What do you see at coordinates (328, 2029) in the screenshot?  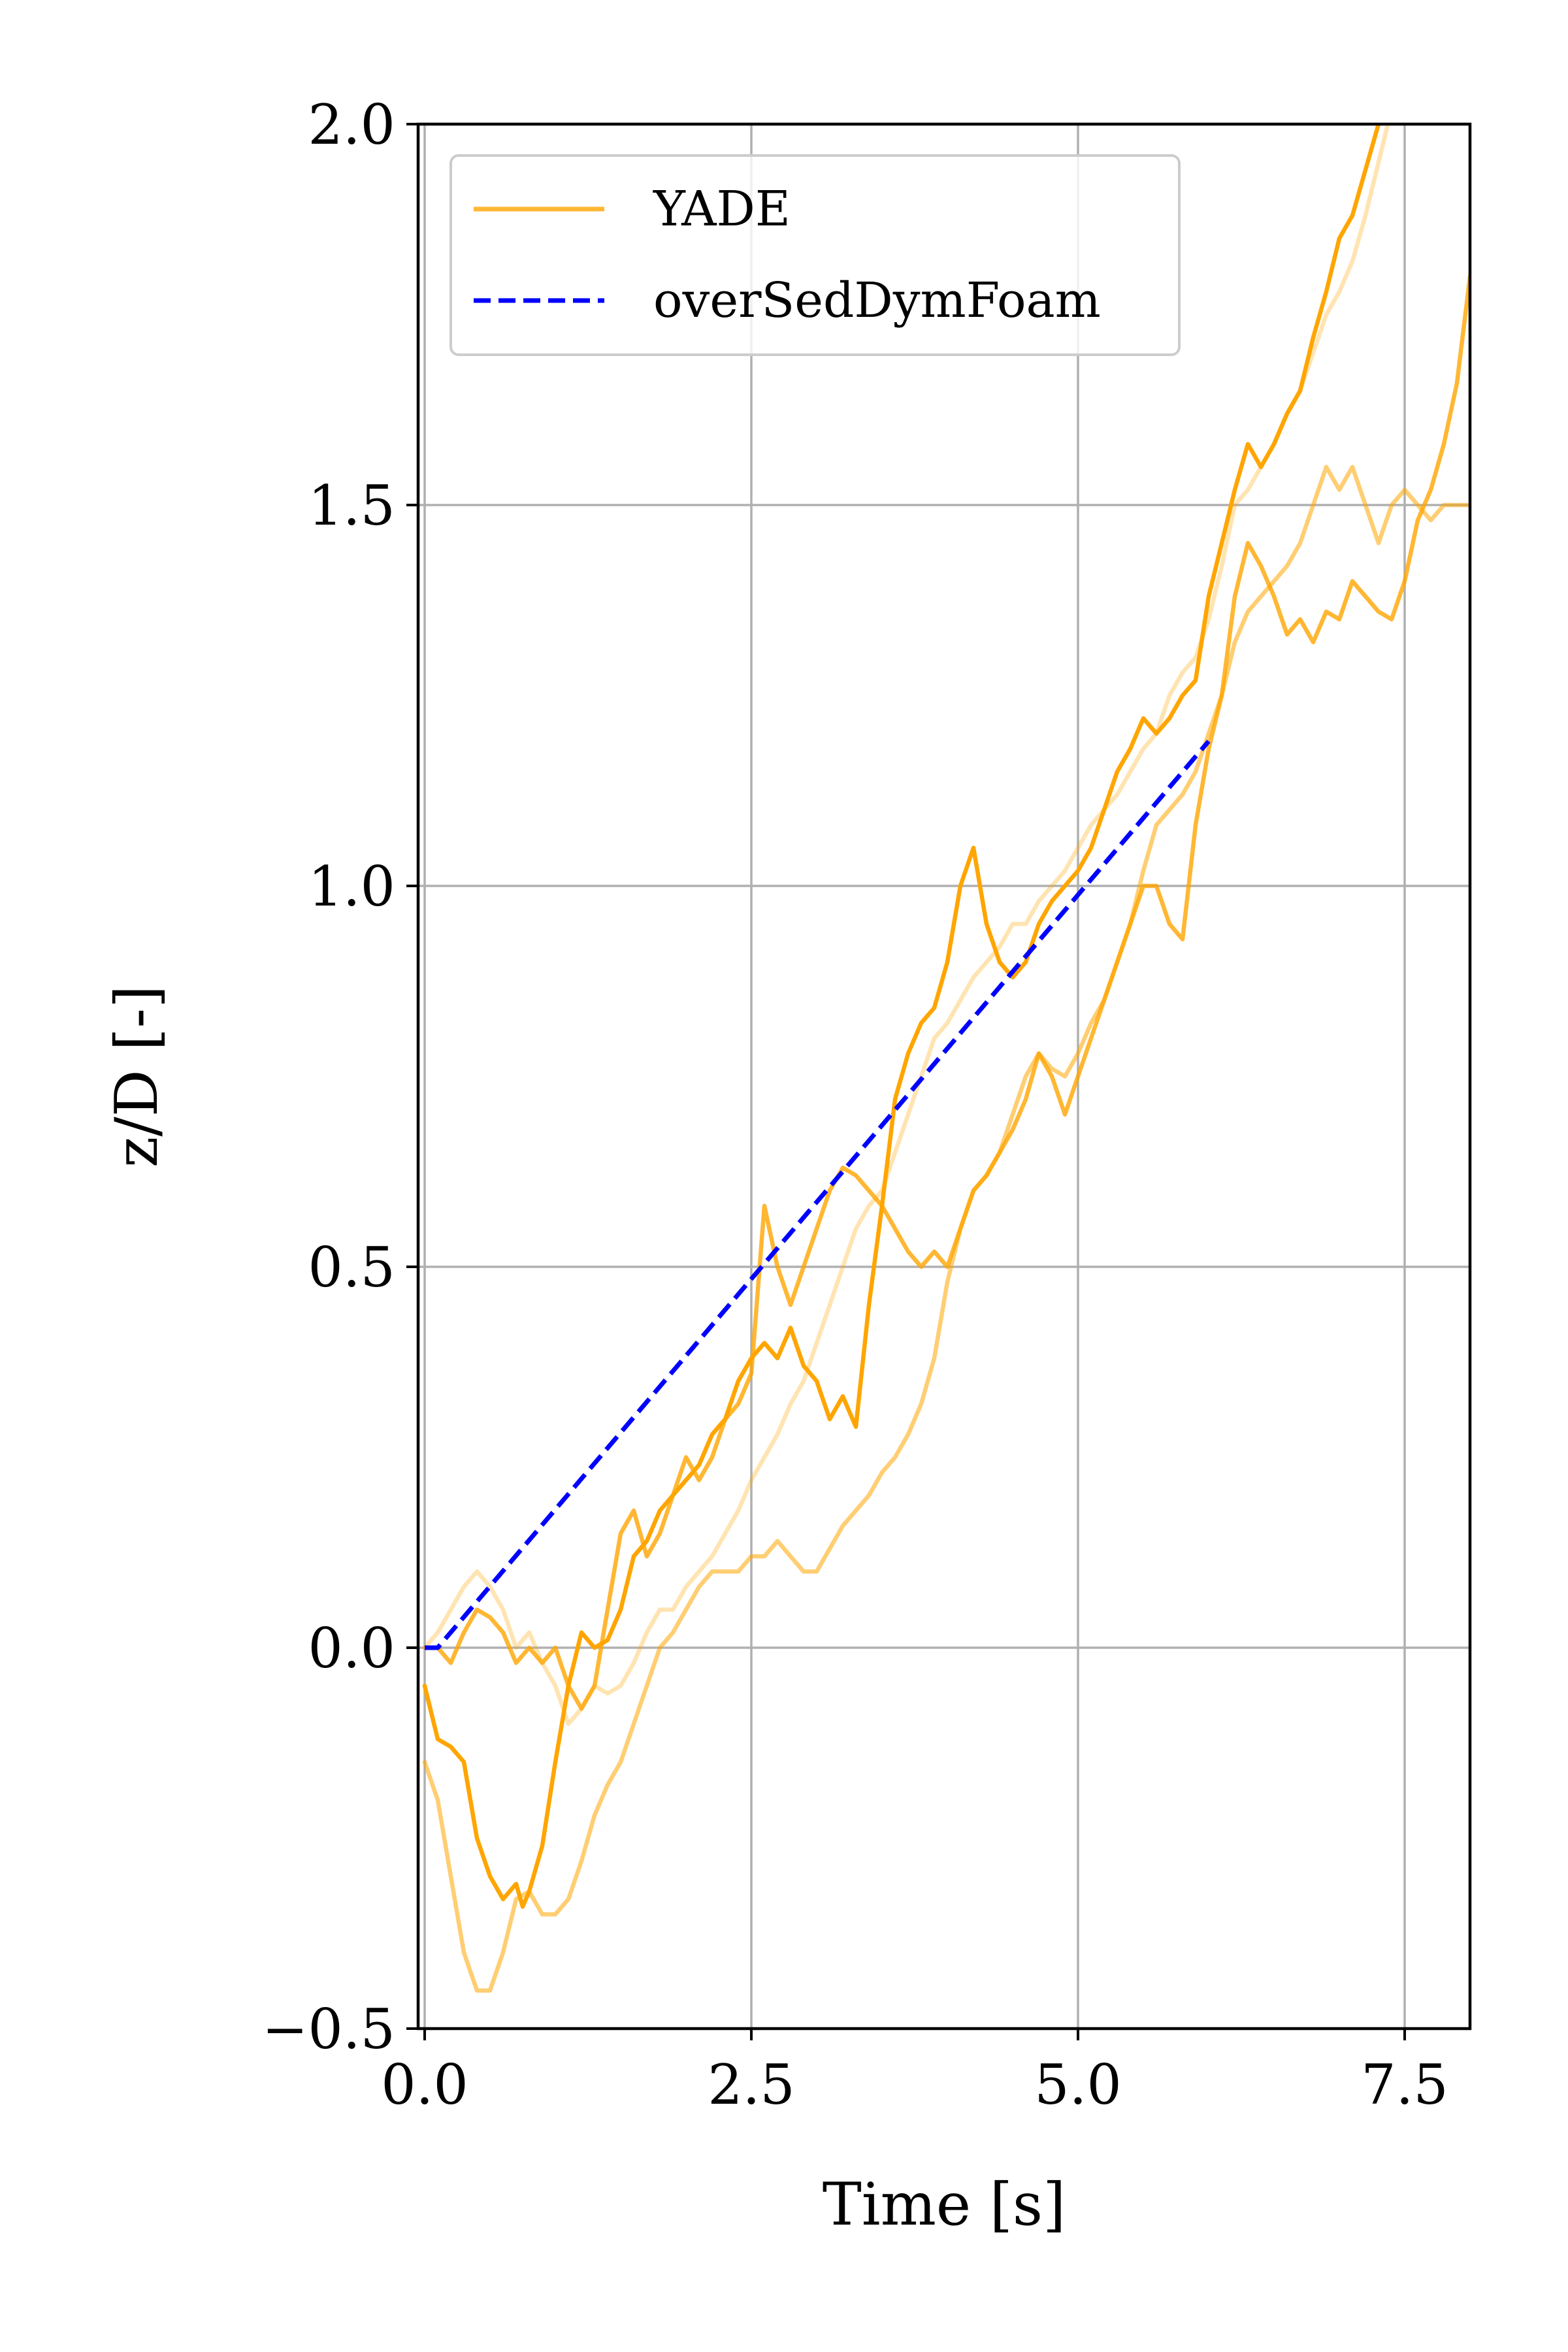 I see `y-tick-label-0: −0.5` at bounding box center [328, 2029].